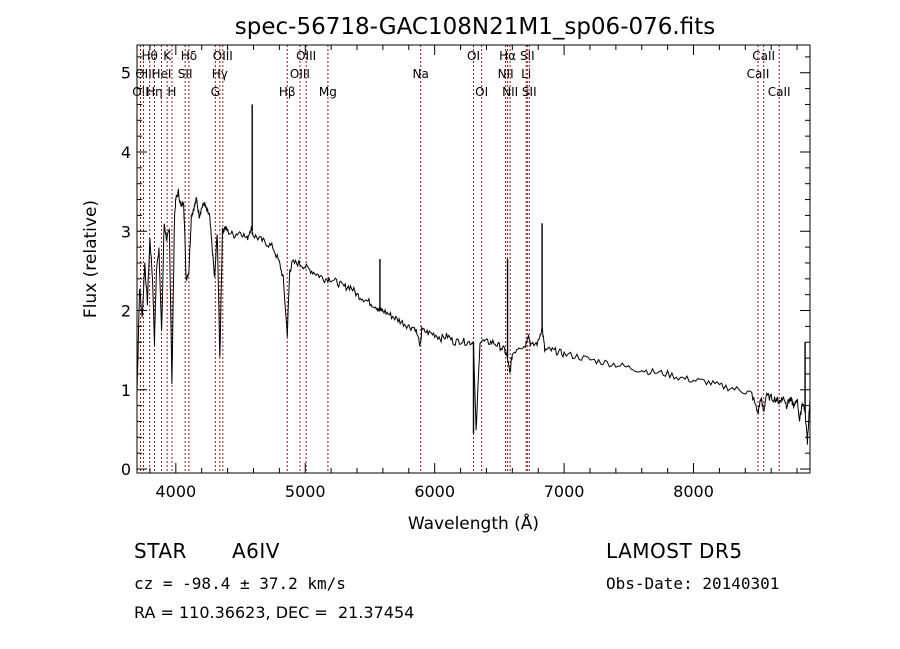 The width and height of the screenshot is (900, 649). I want to click on line-marker-label: Li, so click(526, 74).